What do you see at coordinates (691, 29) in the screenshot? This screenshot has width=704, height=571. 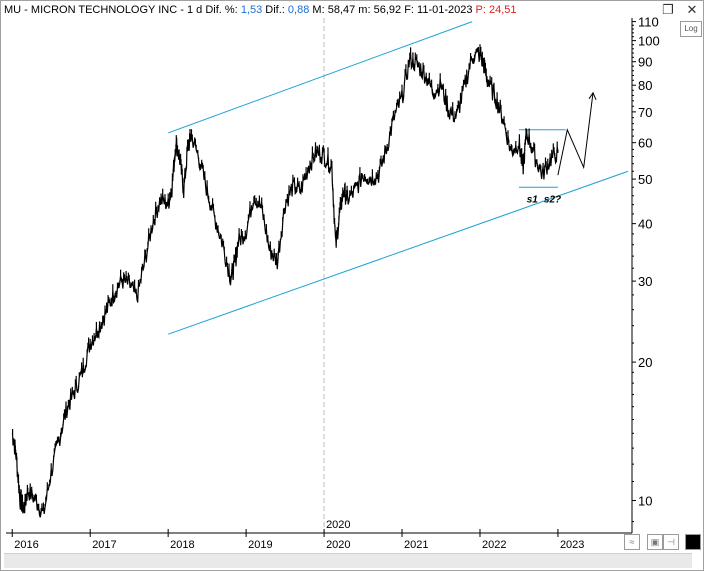 I see `log-scale-toggle-button: Log` at bounding box center [691, 29].